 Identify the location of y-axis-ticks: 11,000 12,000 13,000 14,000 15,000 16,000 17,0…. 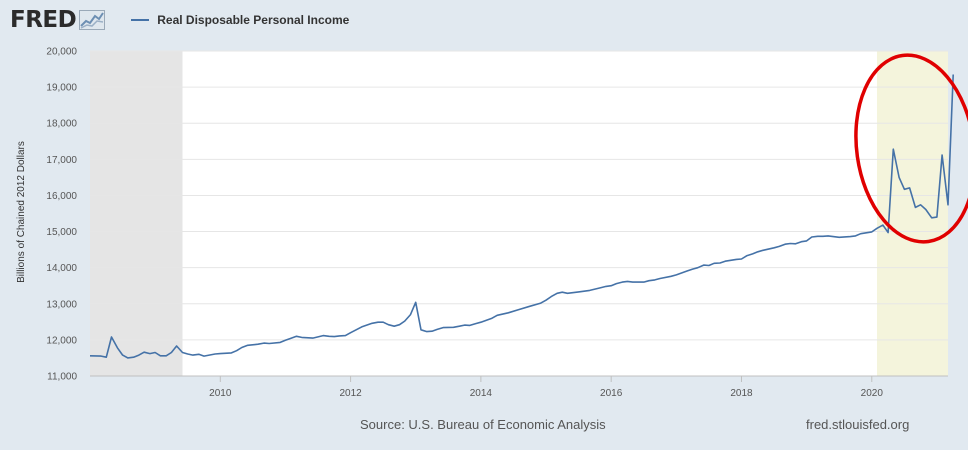
(61, 215).